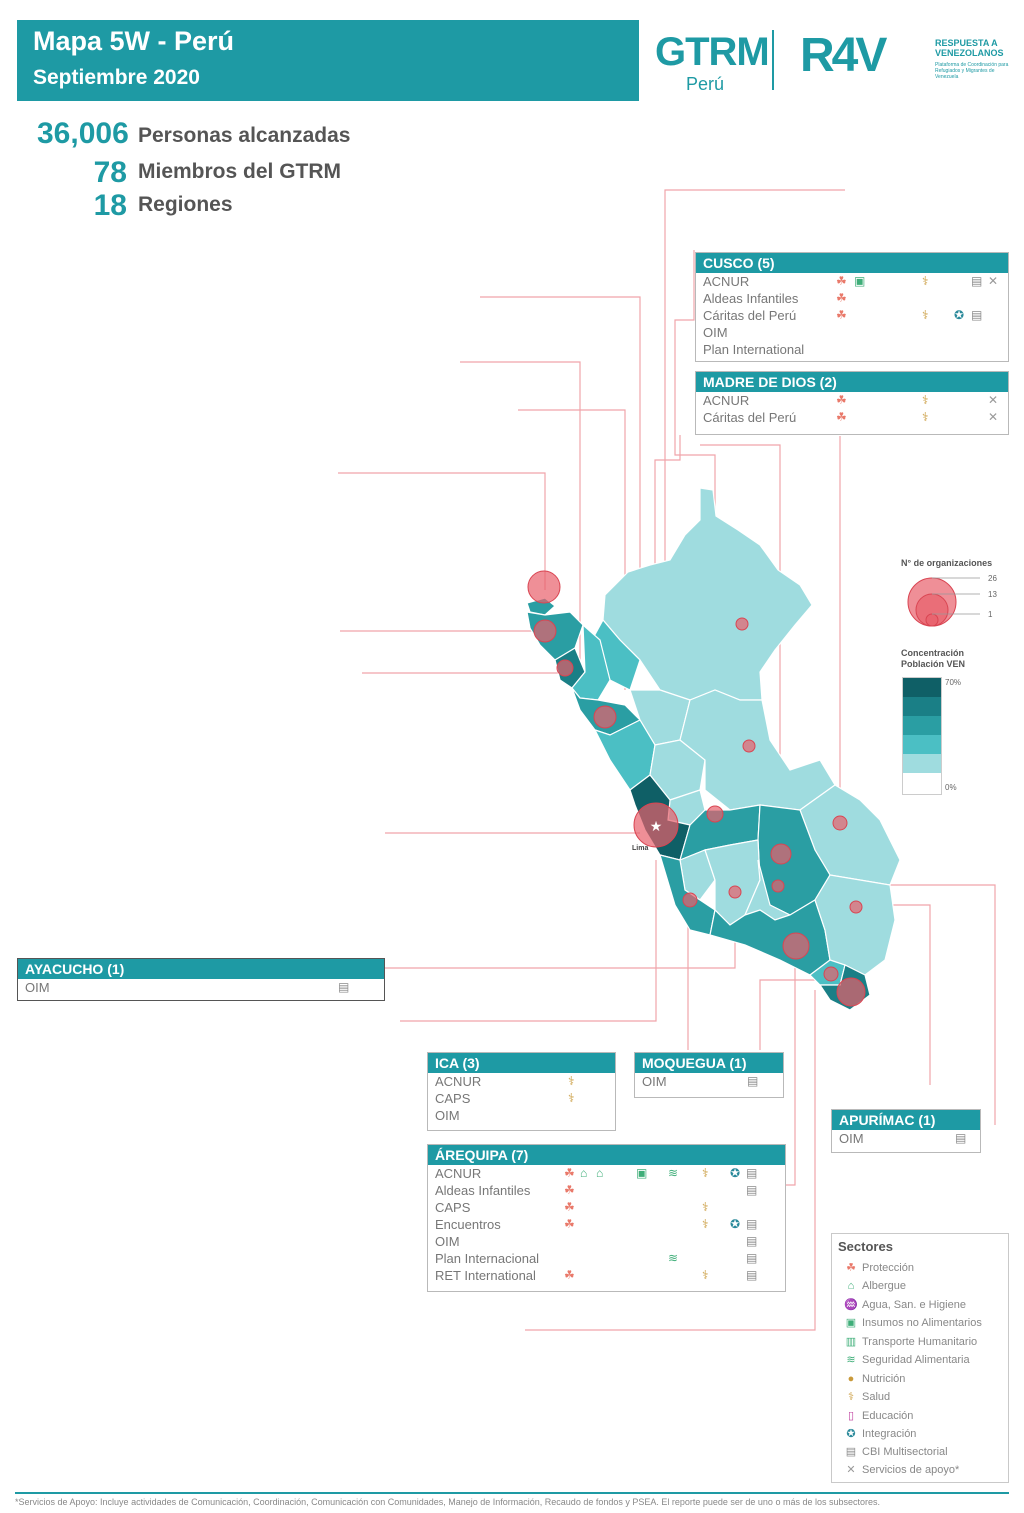 This screenshot has height=1513, width=1024. I want to click on panel-arequipa-row: OIM ▤, so click(606, 1241).